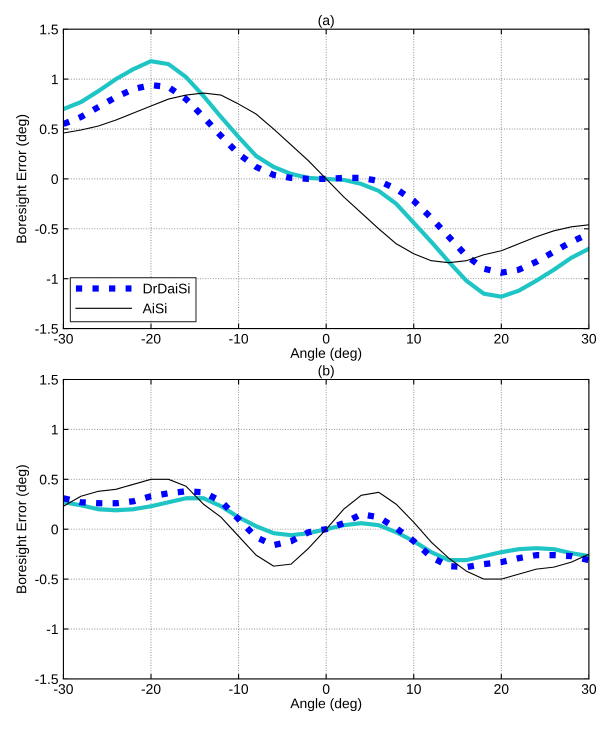 This screenshot has height=730, width=604. I want to click on legend-label: DrDaiSi, so click(167, 288).